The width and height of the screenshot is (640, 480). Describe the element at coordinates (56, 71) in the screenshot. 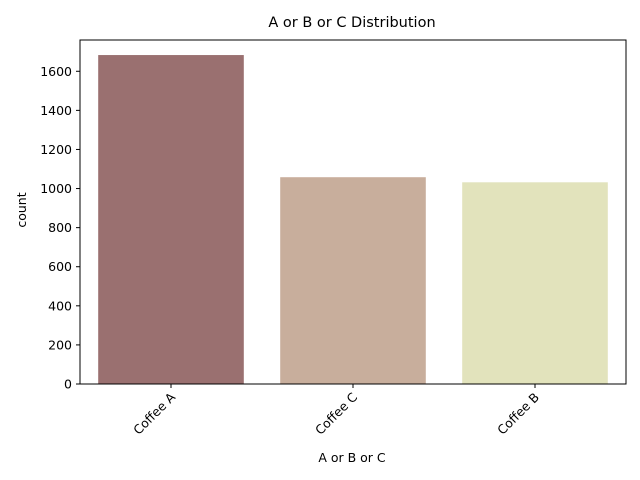

I see `y-tick-label: 1600` at that location.